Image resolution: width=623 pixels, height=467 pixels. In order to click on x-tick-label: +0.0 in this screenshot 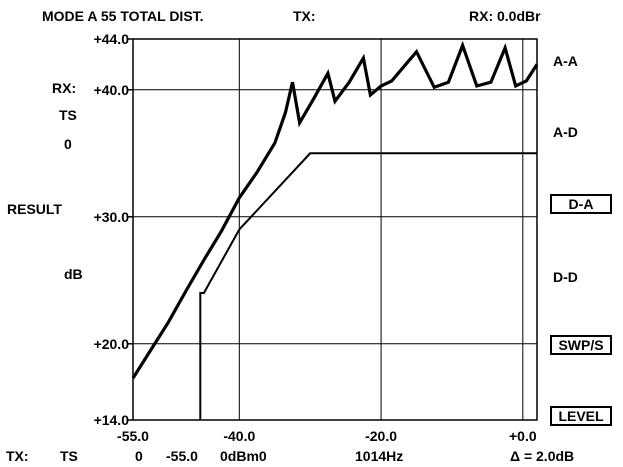, I will do `click(523, 436)`.